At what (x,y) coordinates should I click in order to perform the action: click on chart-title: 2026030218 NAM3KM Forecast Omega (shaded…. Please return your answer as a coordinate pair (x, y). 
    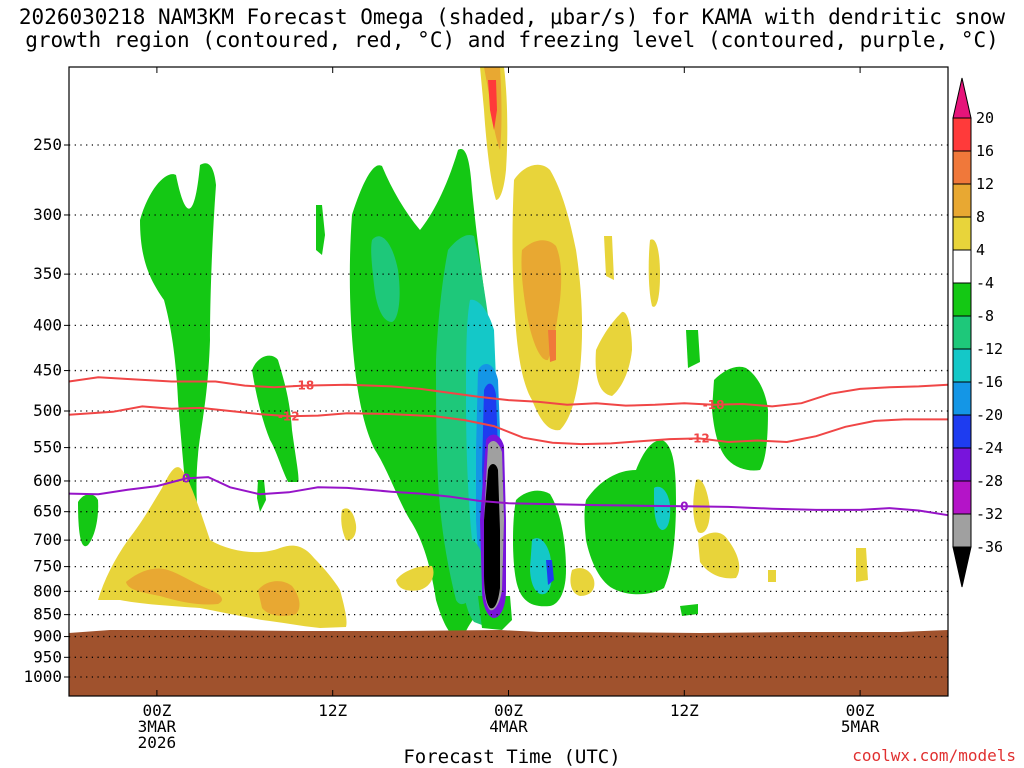
    Looking at the image, I should click on (512, 29).